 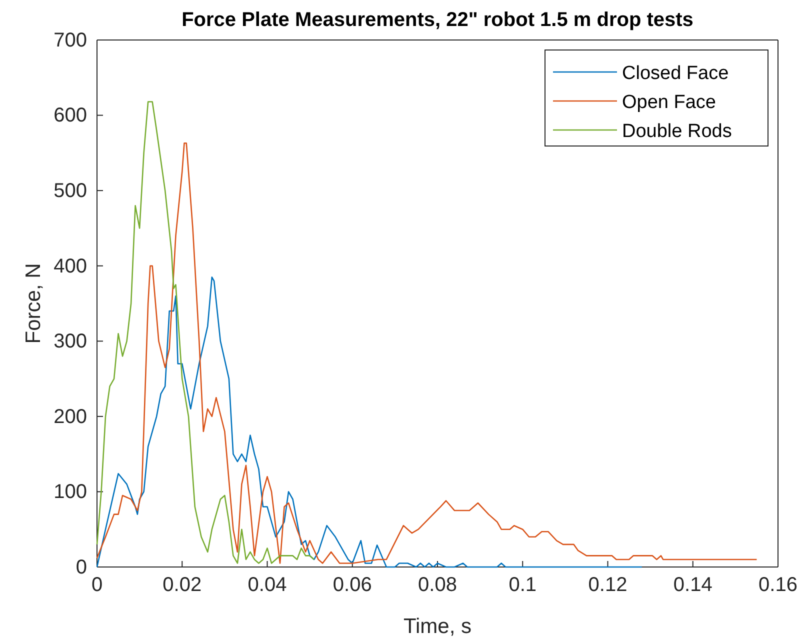 I want to click on x-tick-label: 0.14, so click(x=692, y=585).